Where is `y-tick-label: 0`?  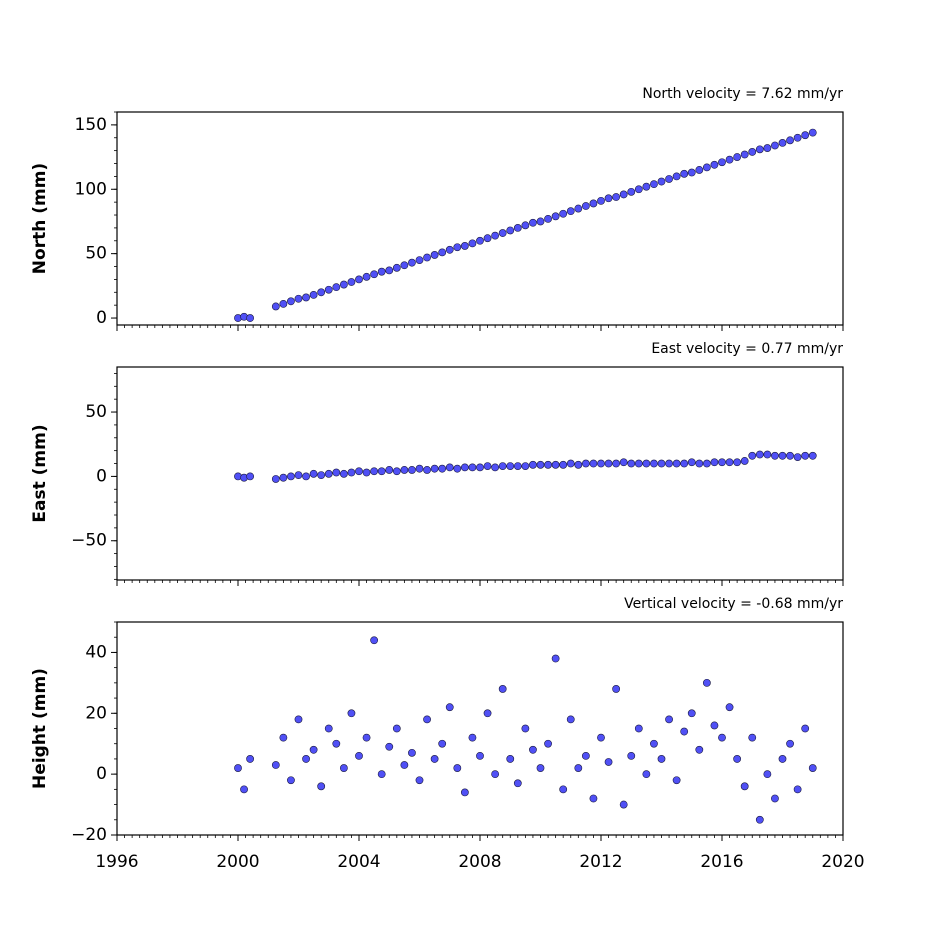
y-tick-label: 0 is located at coordinates (101, 774).